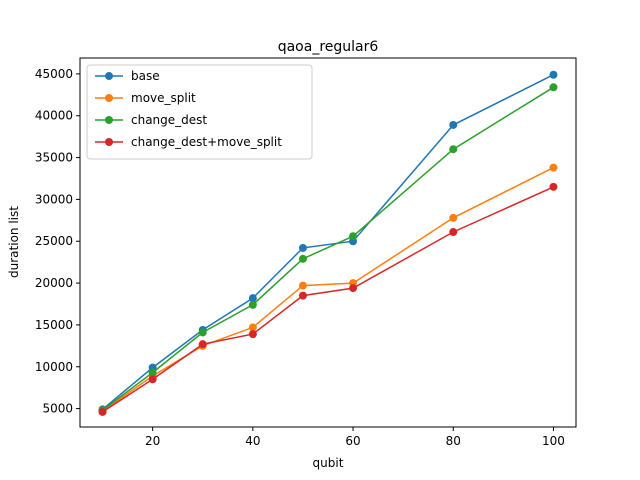  What do you see at coordinates (54, 199) in the screenshot?
I see `y-tick-label: 30000` at bounding box center [54, 199].